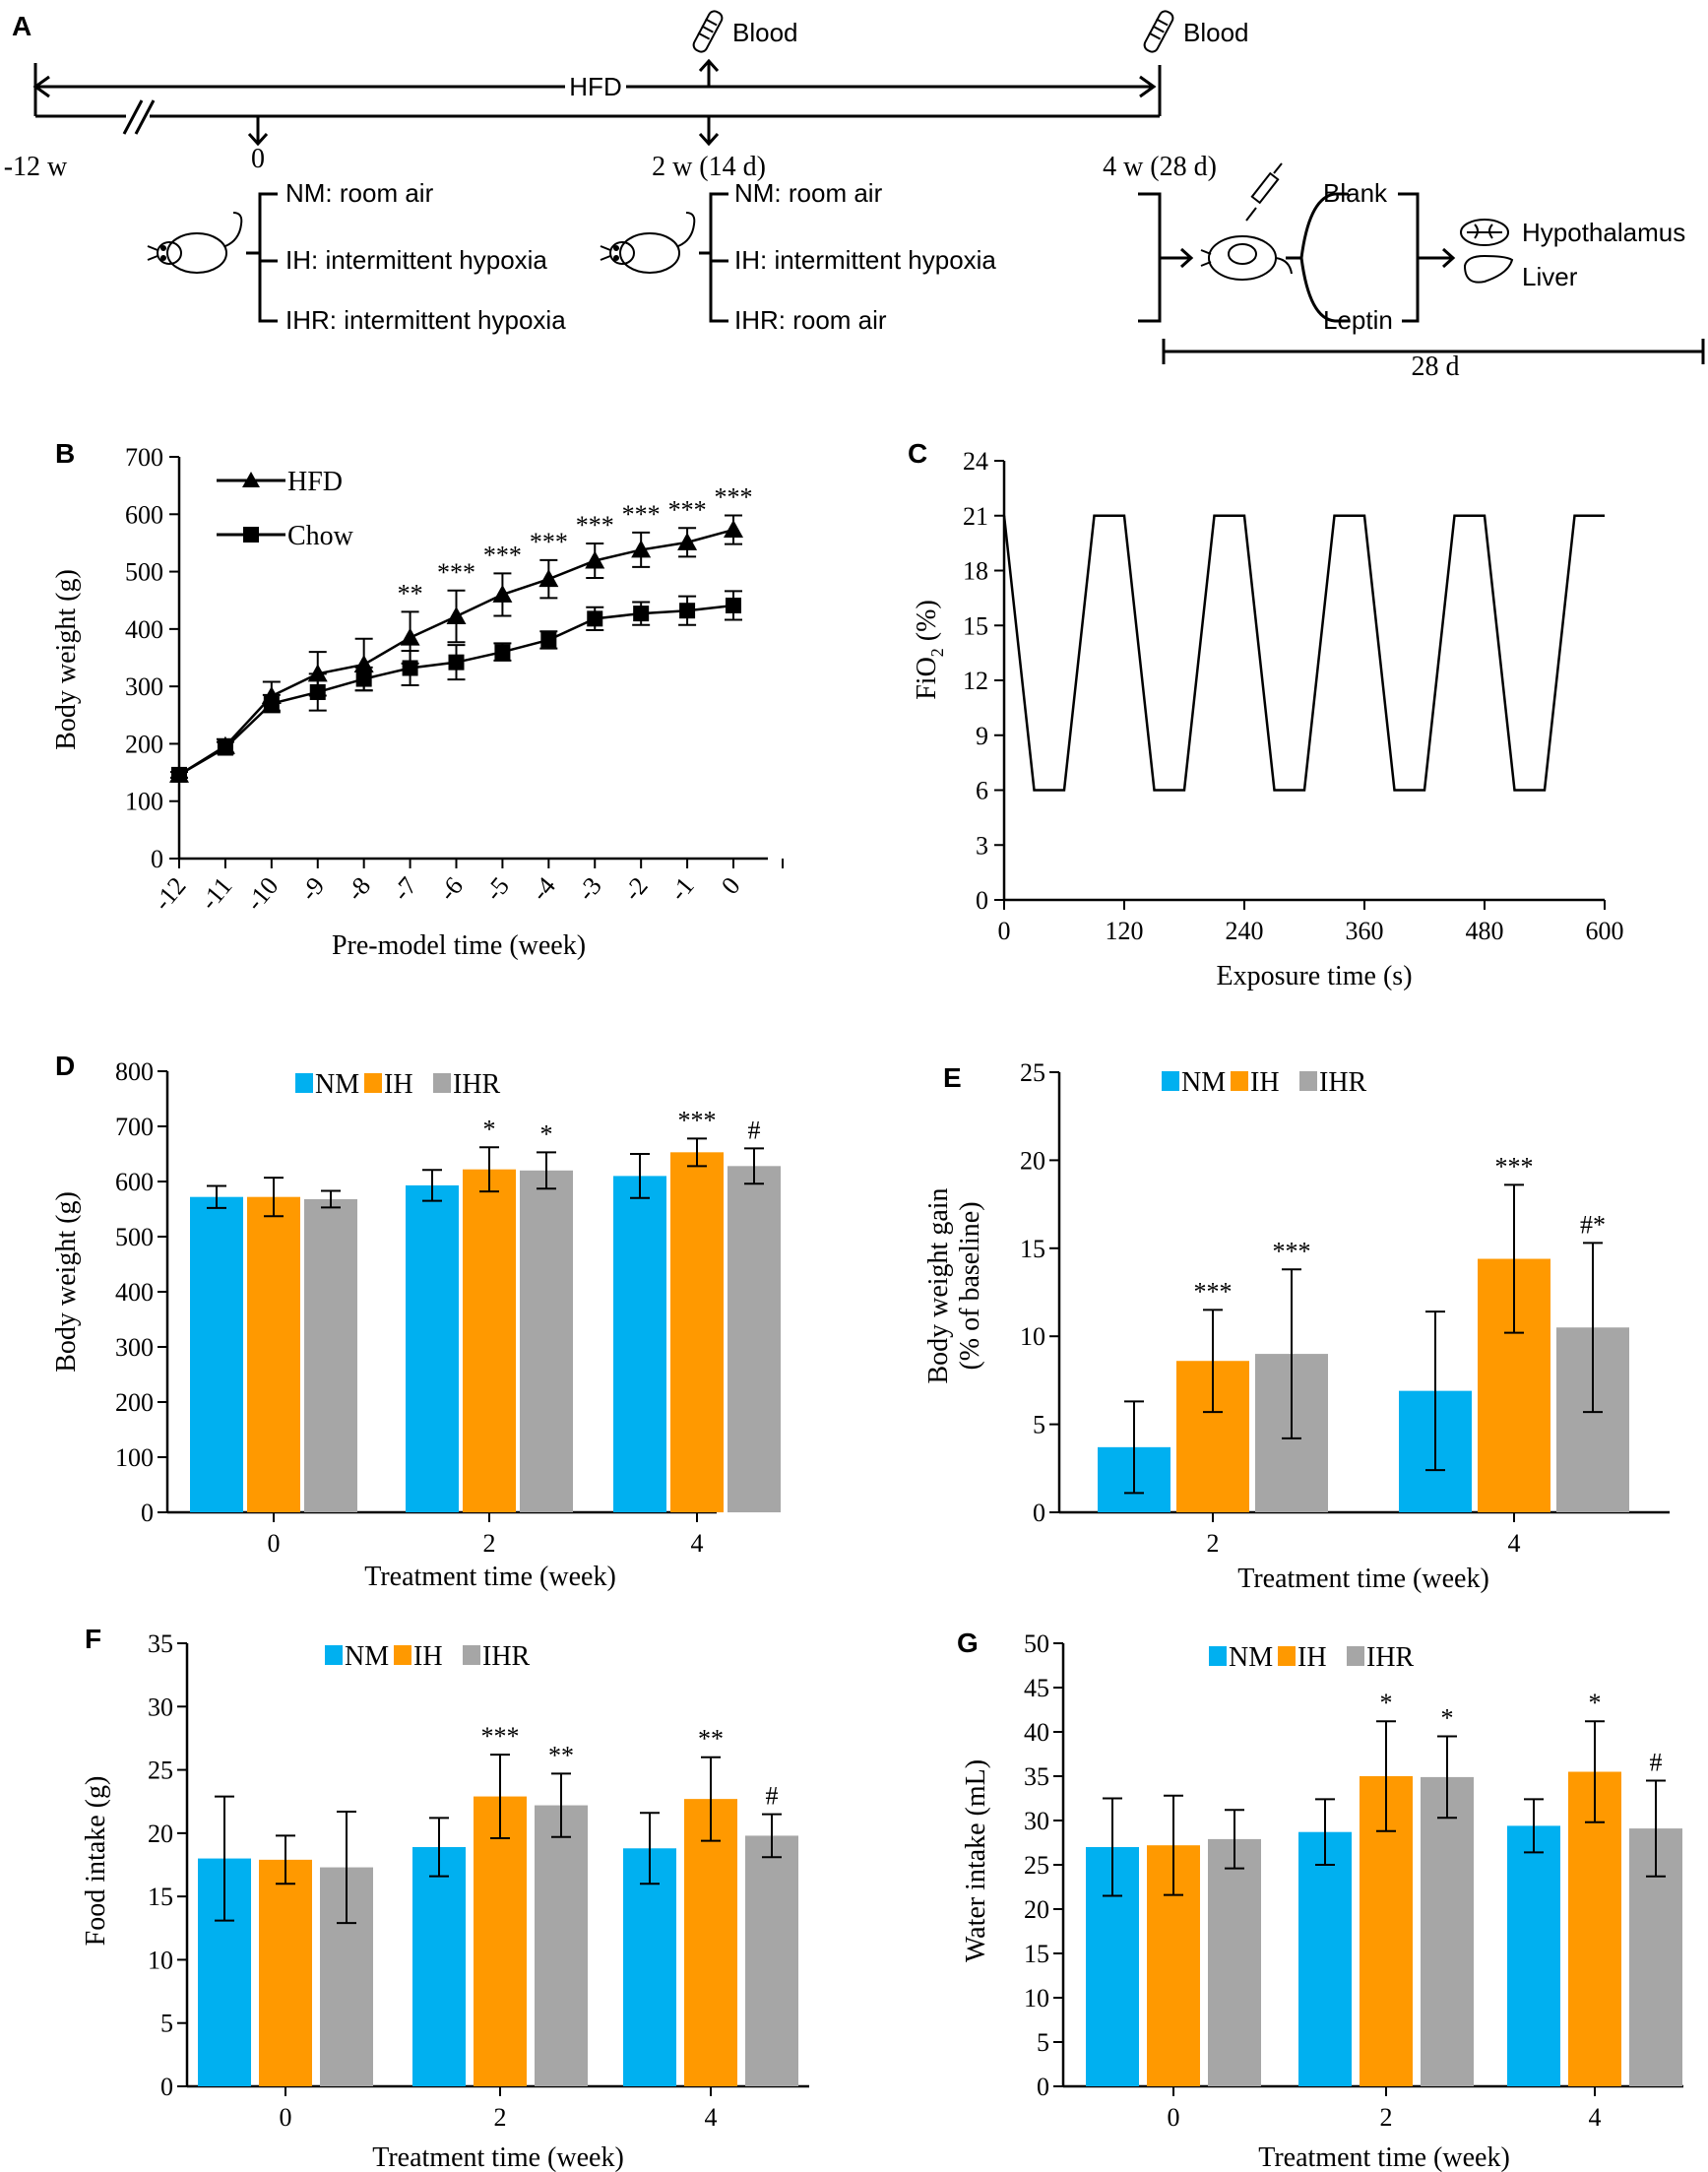  What do you see at coordinates (595, 86) in the screenshot?
I see `hfd-label: HFD` at bounding box center [595, 86].